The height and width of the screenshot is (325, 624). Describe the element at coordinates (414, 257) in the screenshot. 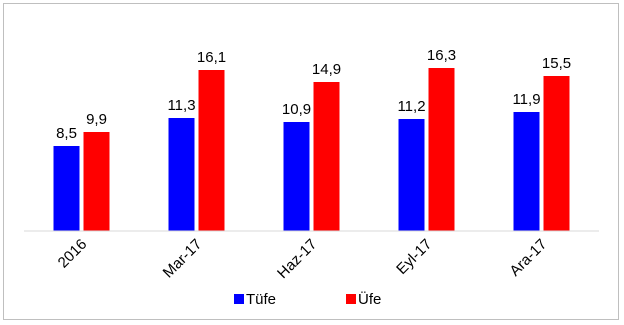

I see `x-tick-label: Eyl-17` at that location.